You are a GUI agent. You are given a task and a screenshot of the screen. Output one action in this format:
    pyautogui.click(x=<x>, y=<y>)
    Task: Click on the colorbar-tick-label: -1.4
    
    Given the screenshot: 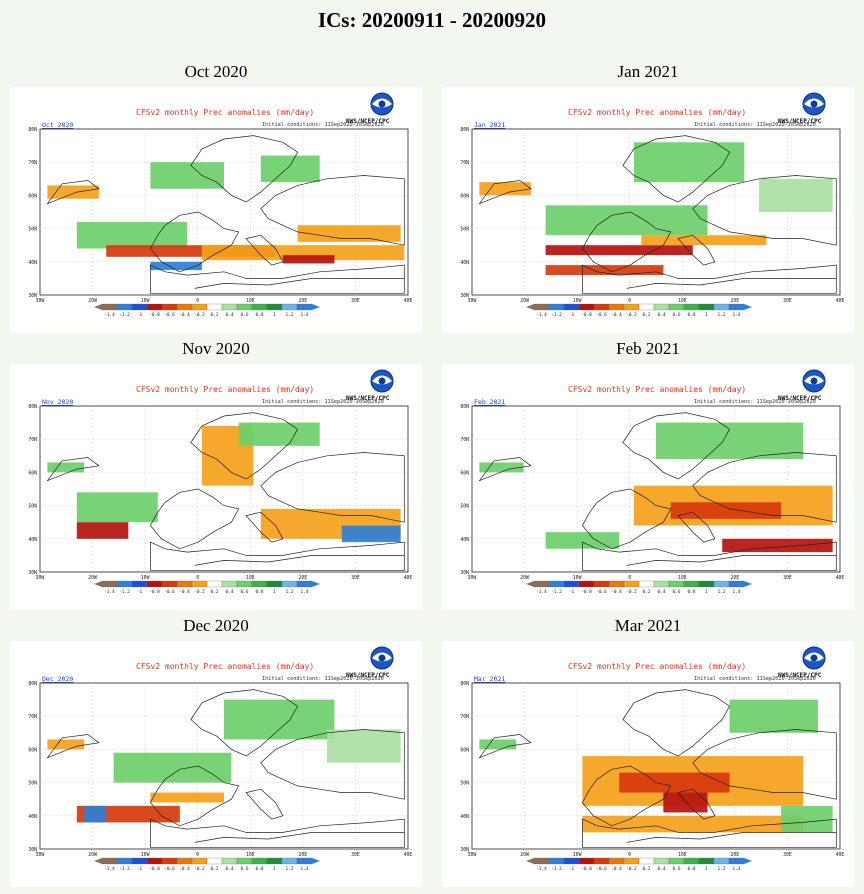 What is the action you would take?
    pyautogui.click(x=541, y=869)
    